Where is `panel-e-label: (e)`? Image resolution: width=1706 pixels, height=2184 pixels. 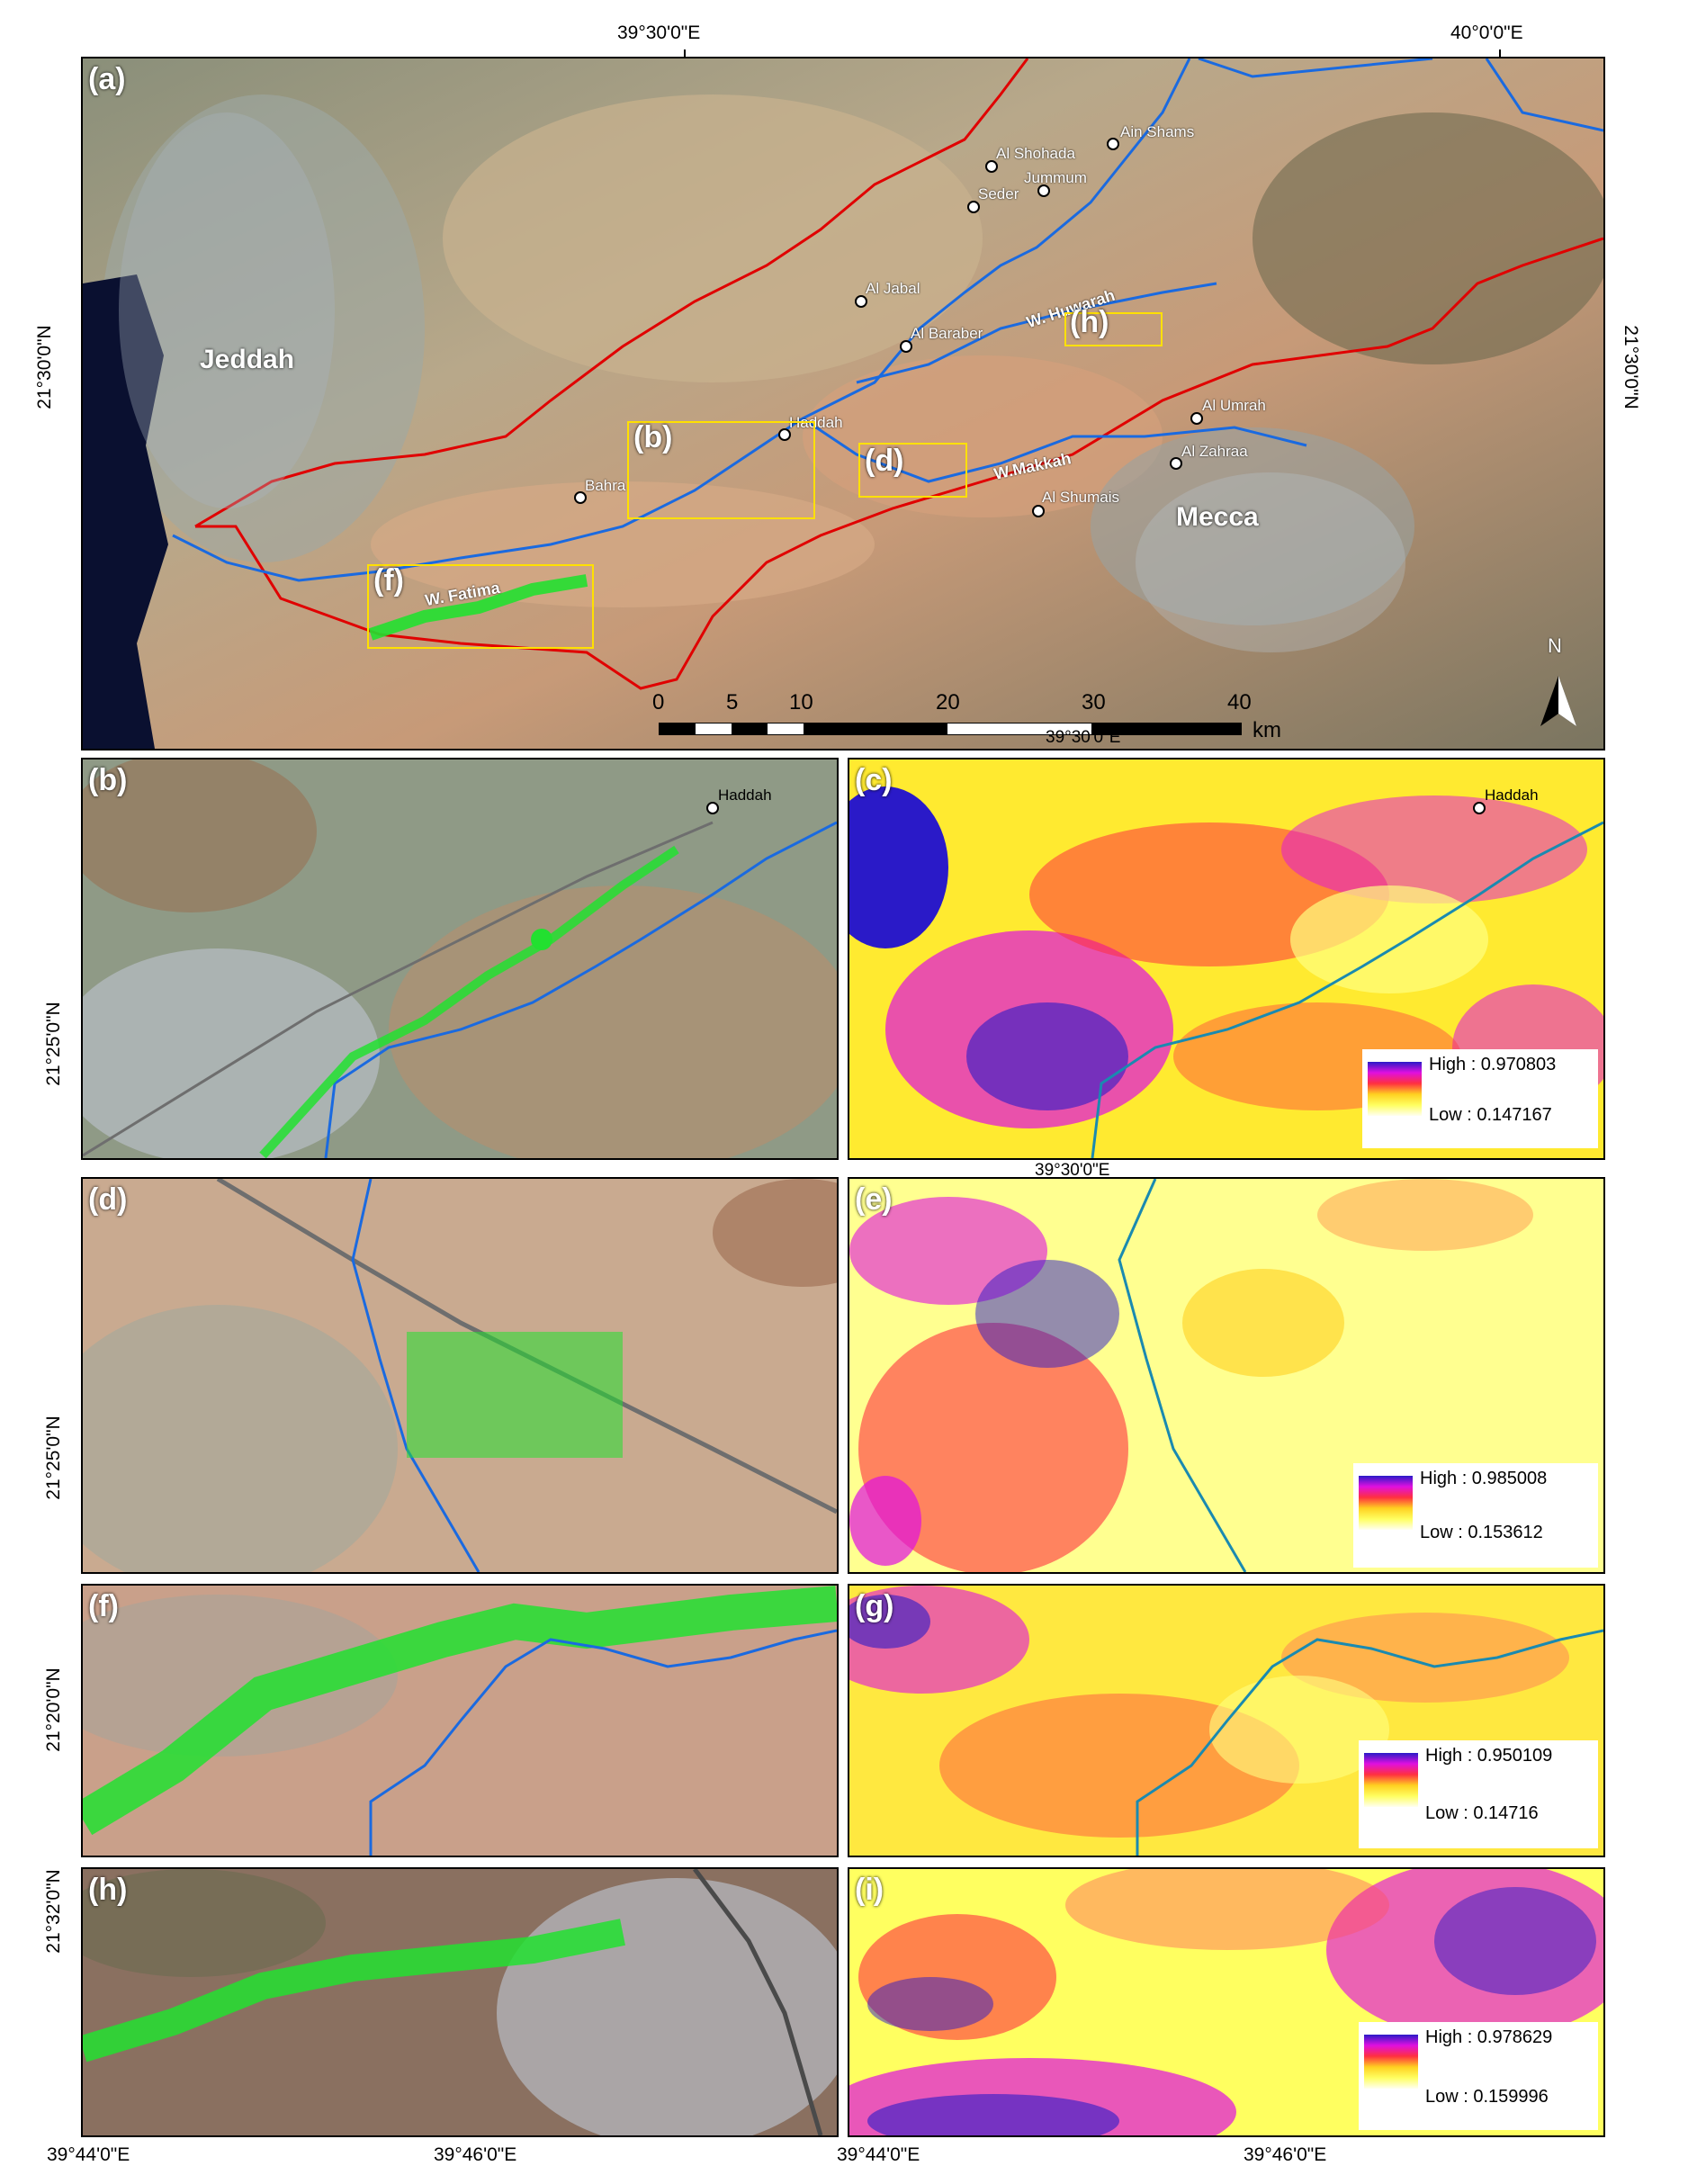 panel-e-label: (e) is located at coordinates (874, 1199).